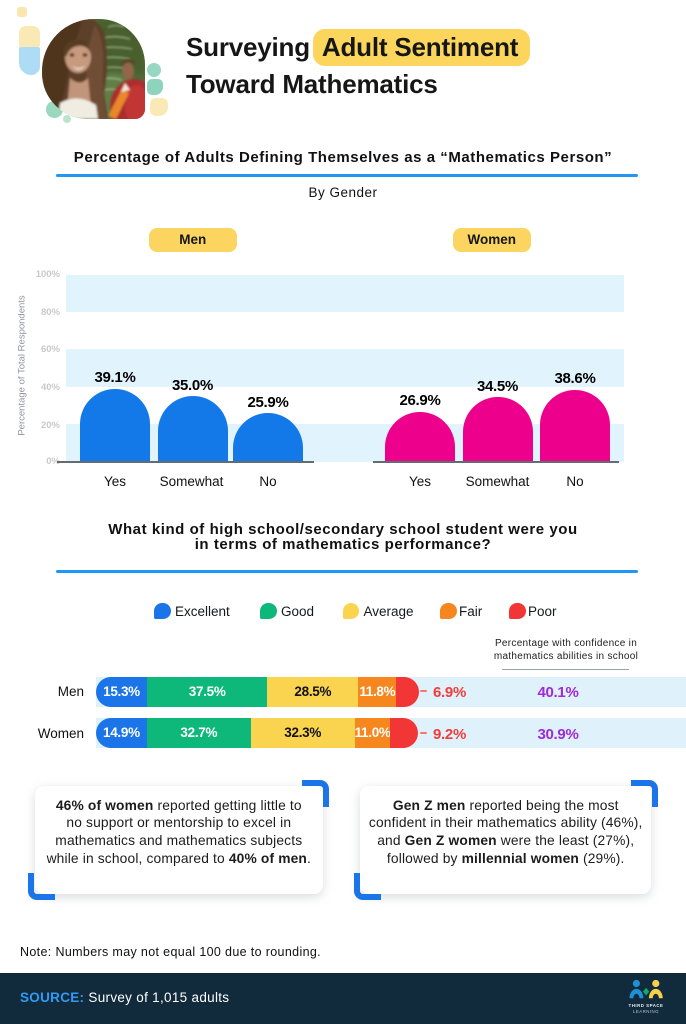 This screenshot has height=1024, width=686. Describe the element at coordinates (646, 1005) in the screenshot. I see `svg-text: THIRD SPACE` at that location.